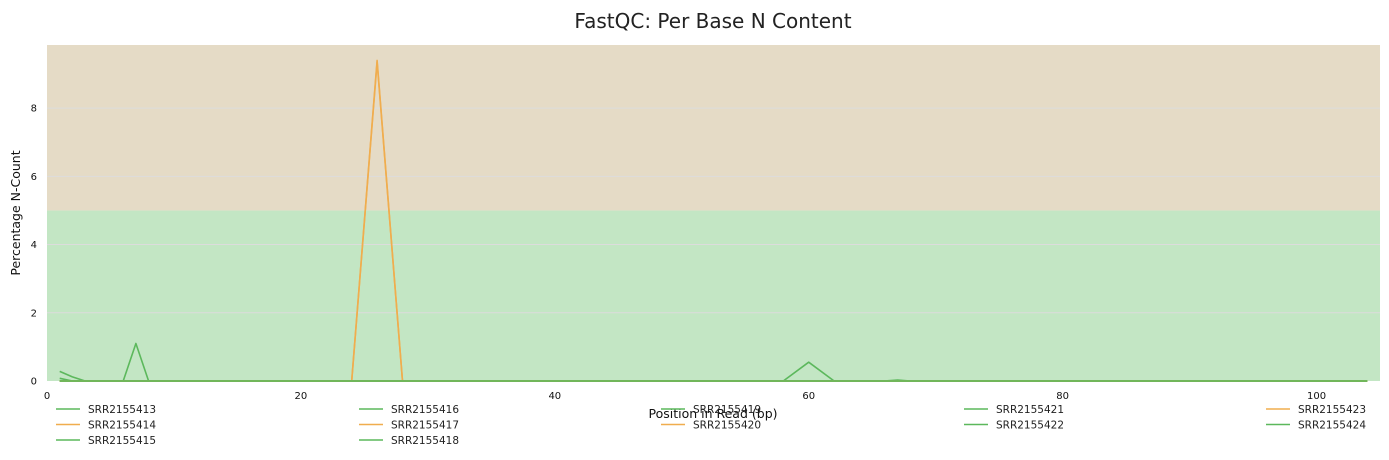 This screenshot has height=460, width=1389. I want to click on legend-label-4: SRR2155417, so click(425, 426).